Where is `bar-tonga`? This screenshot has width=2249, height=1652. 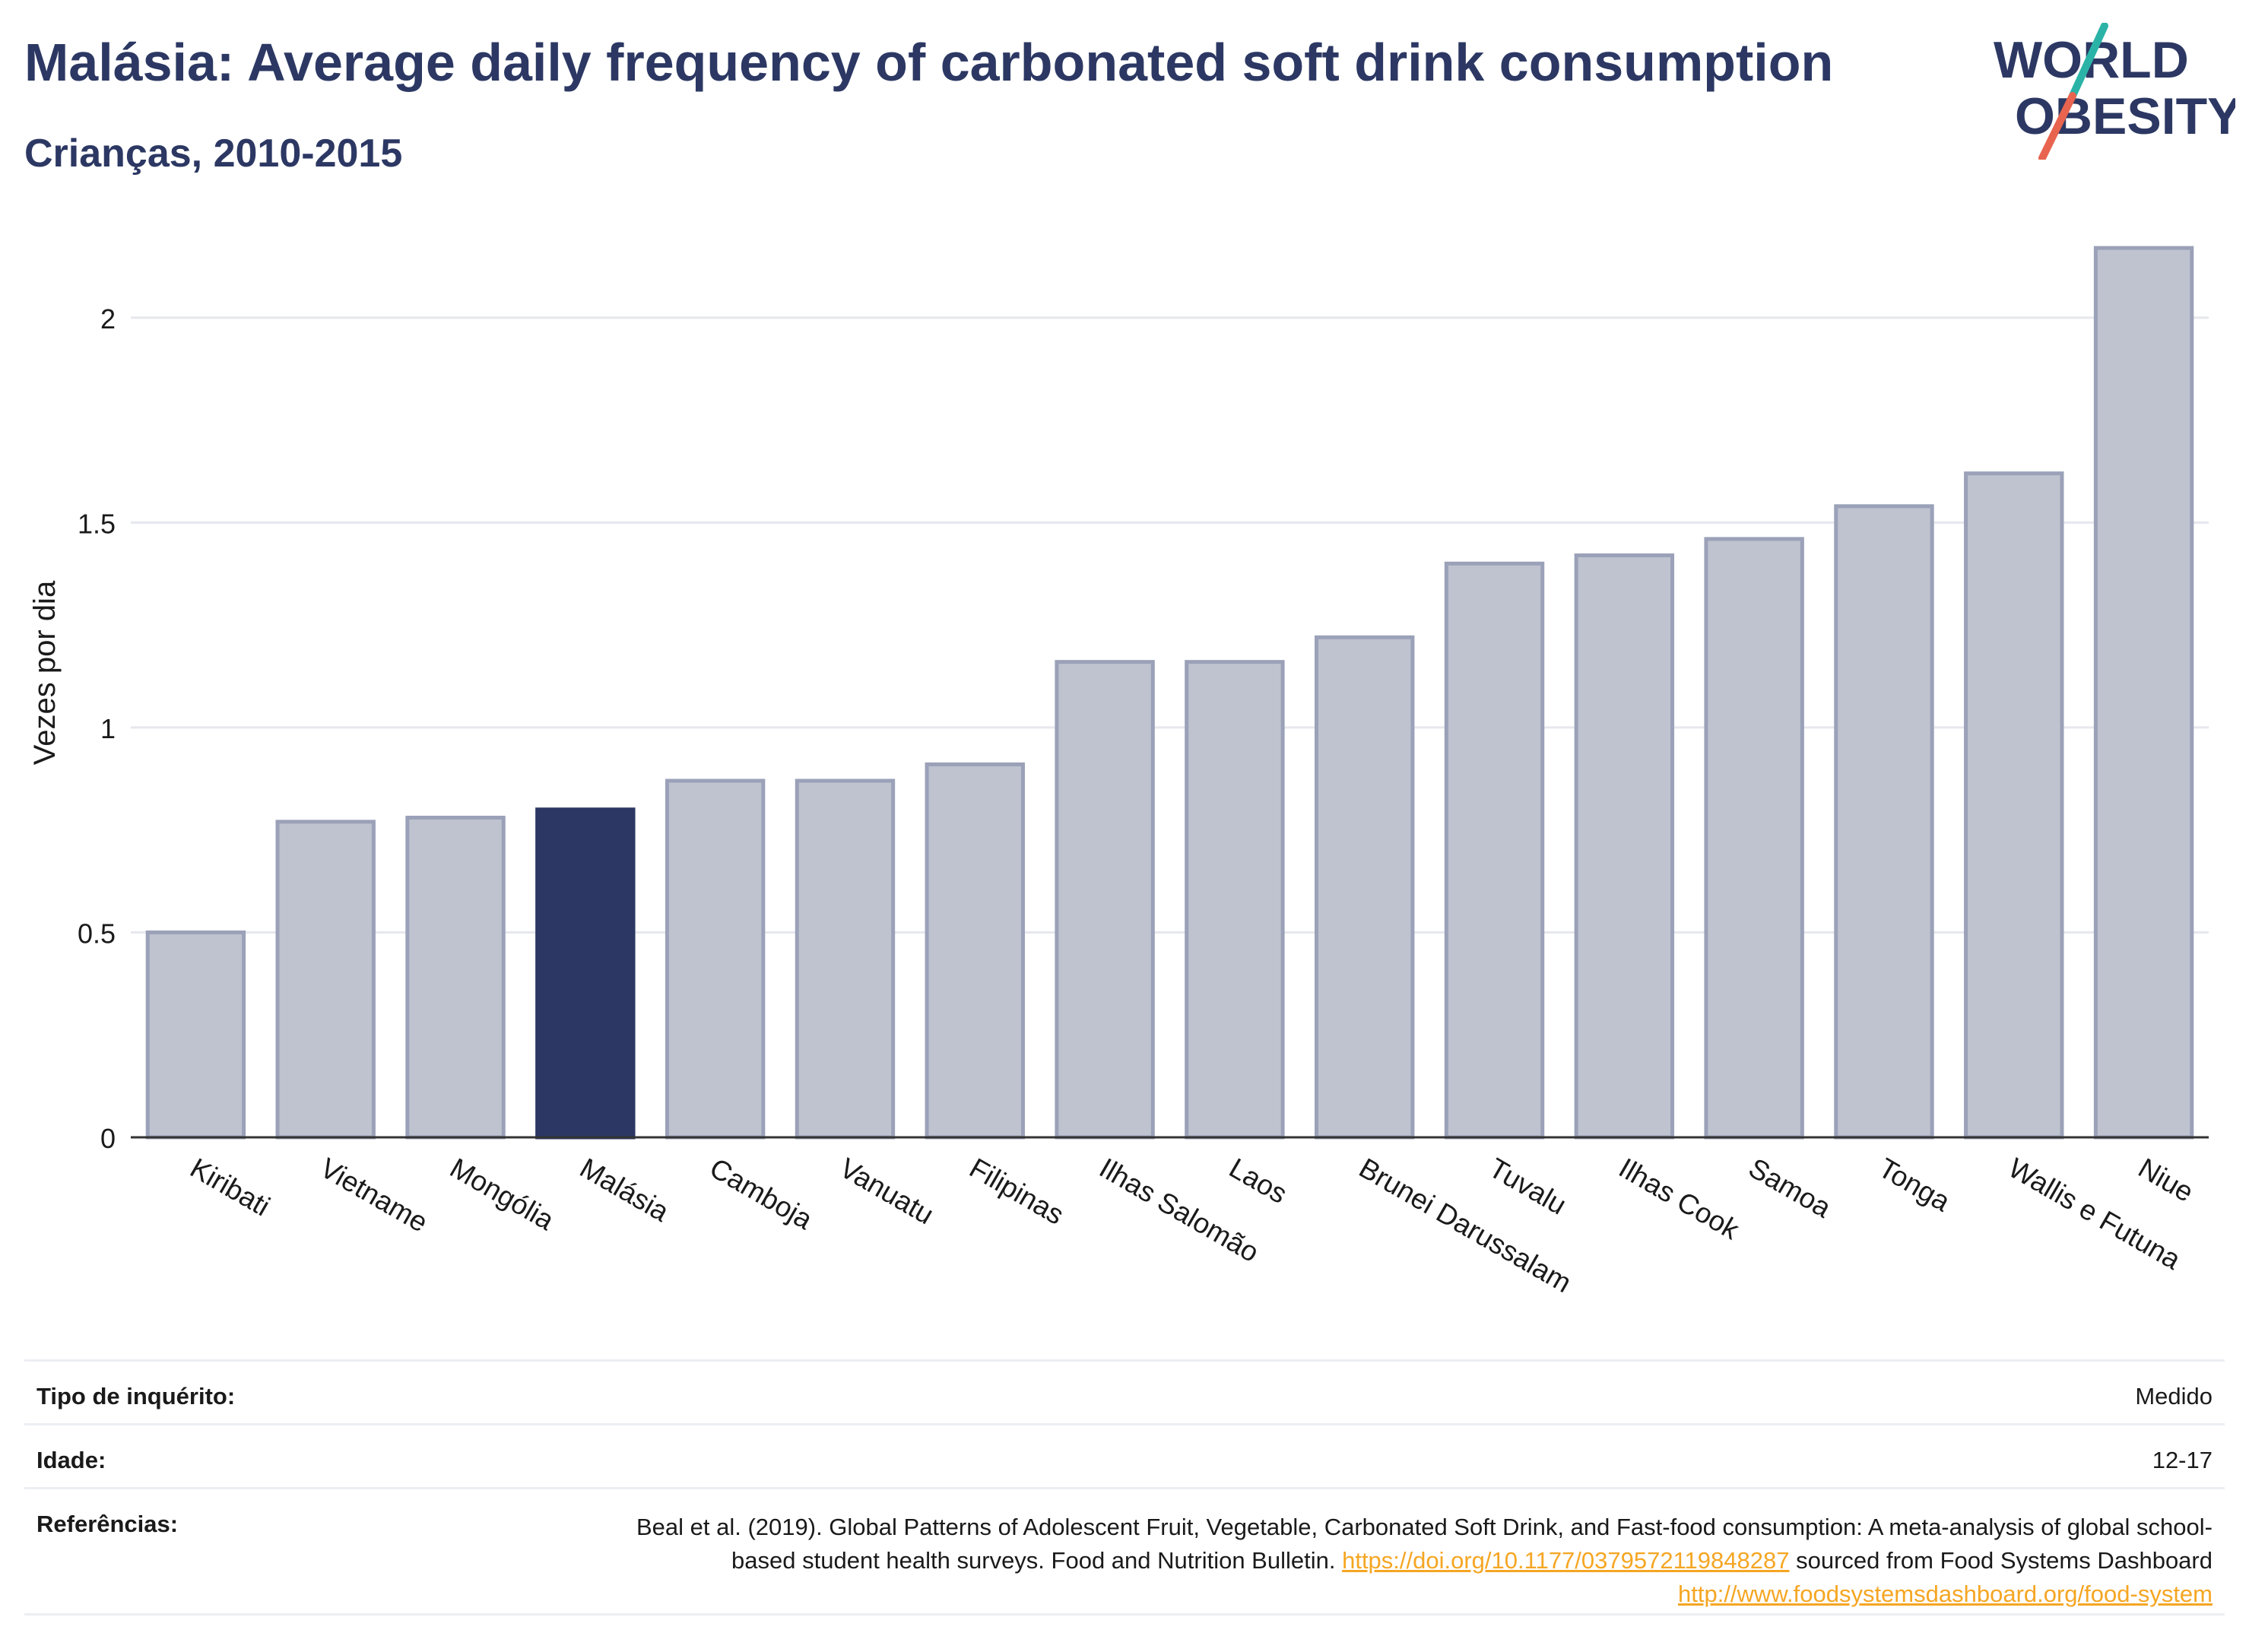
bar-tonga is located at coordinates (1884, 822).